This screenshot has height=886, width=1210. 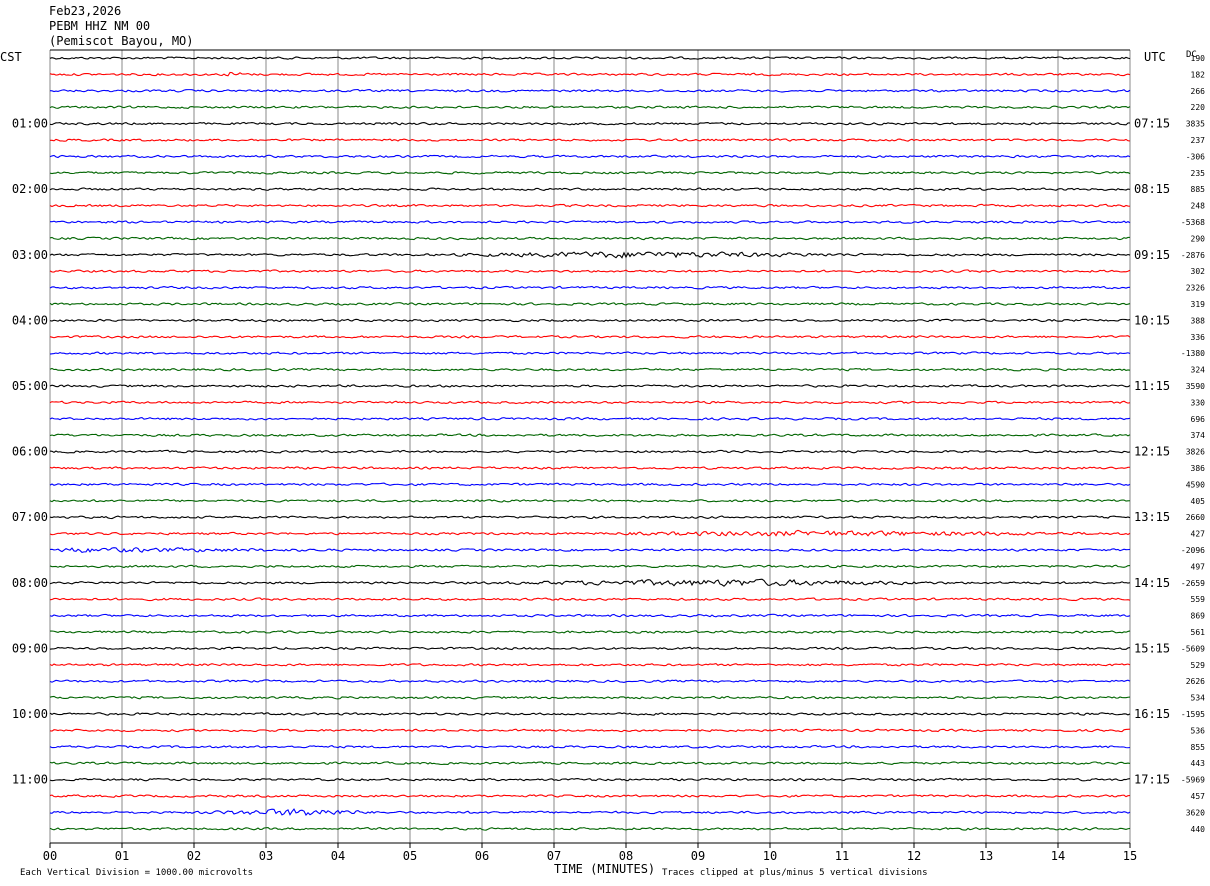 What do you see at coordinates (1152, 648) in the screenshot?
I see `right-hour-label: 15:15` at bounding box center [1152, 648].